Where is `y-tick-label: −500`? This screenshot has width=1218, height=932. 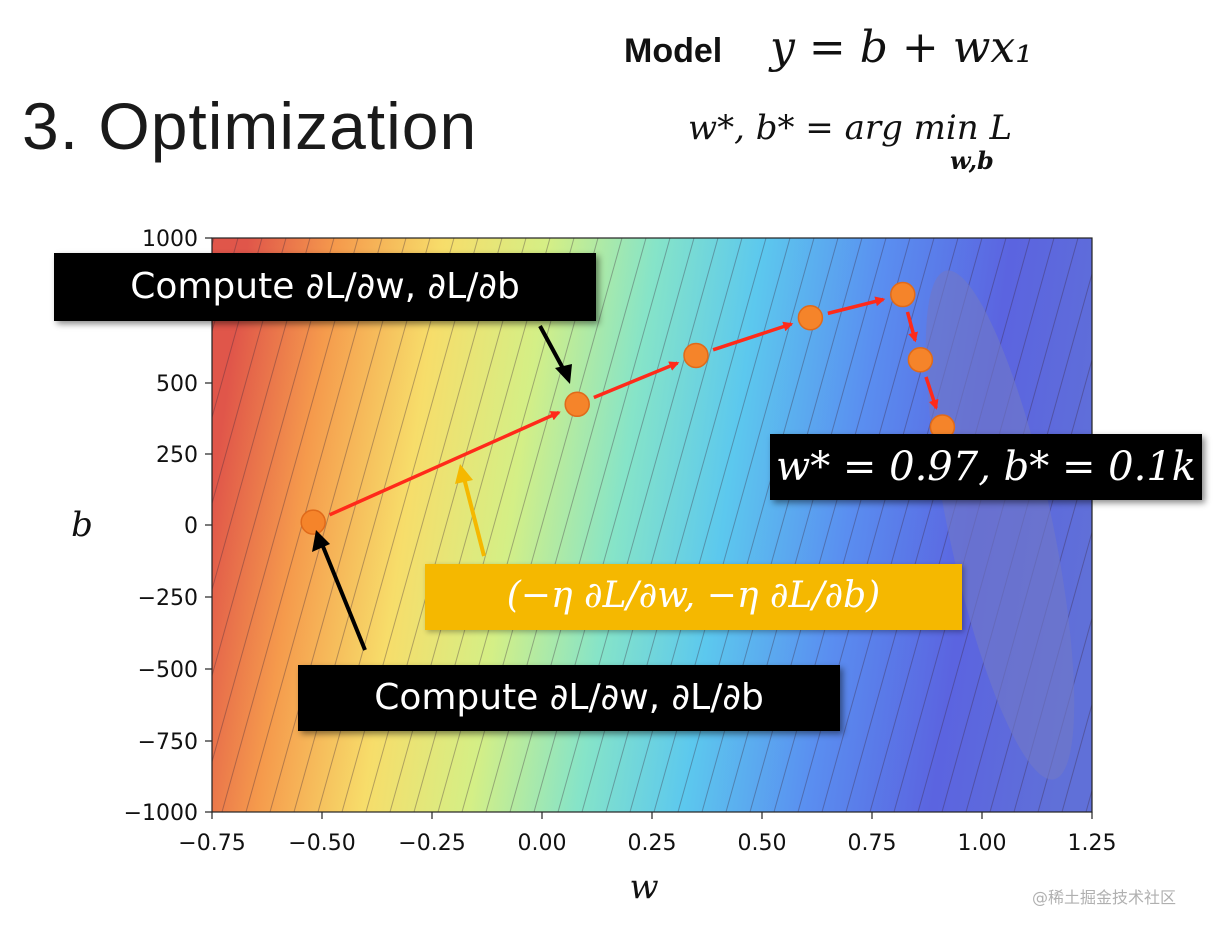
y-tick-label: −500 is located at coordinates (168, 670).